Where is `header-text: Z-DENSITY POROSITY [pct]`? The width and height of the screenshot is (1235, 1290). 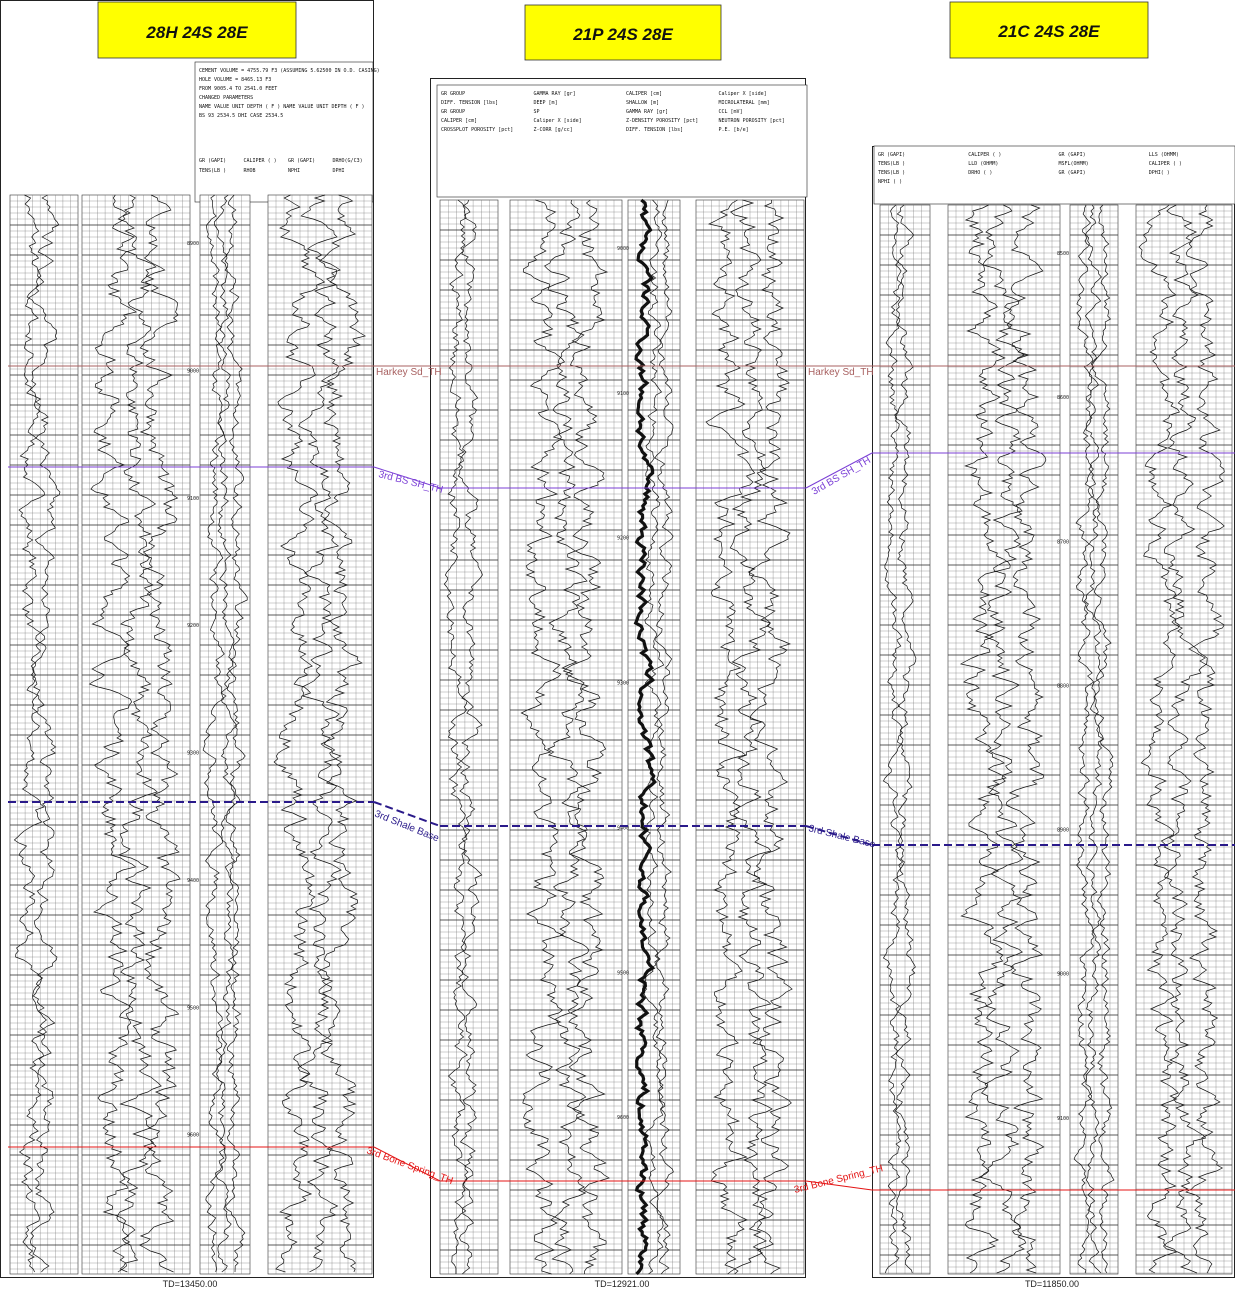 header-text: Z-DENSITY POROSITY [pct] is located at coordinates (662, 121).